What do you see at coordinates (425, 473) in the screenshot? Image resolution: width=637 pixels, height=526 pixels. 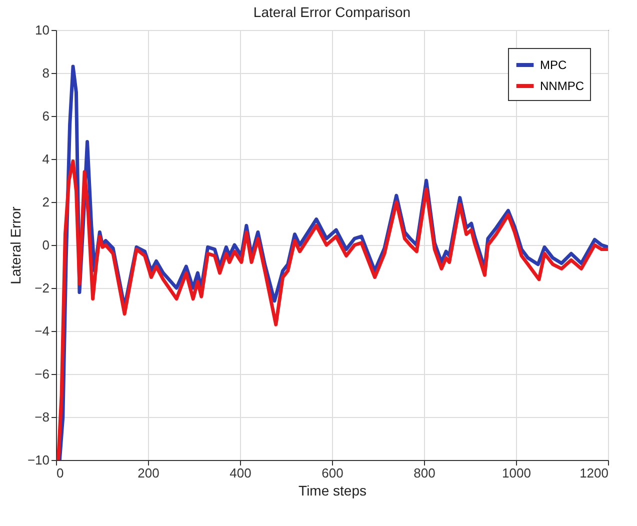 I see `x-tick-label: 800` at bounding box center [425, 473].